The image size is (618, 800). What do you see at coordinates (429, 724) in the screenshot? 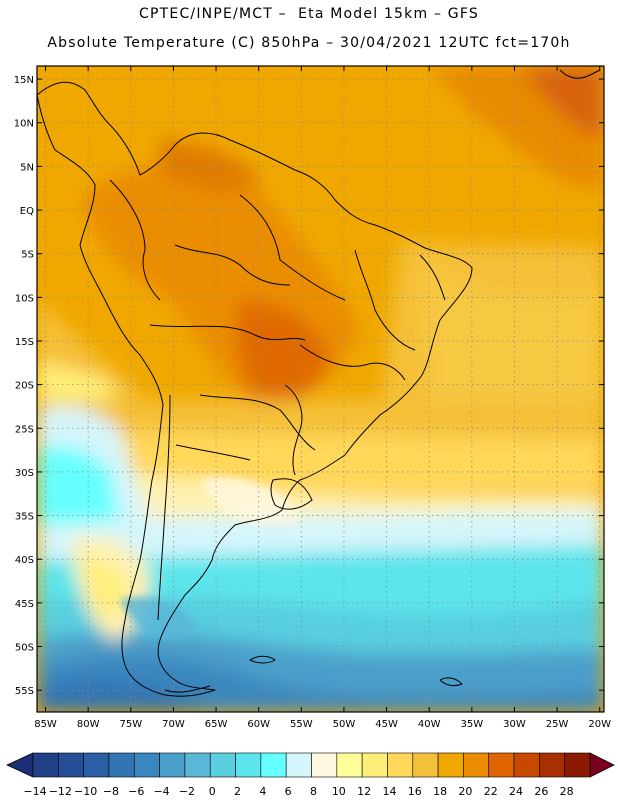
I see `lon-tick-label: 40W` at bounding box center [429, 724].